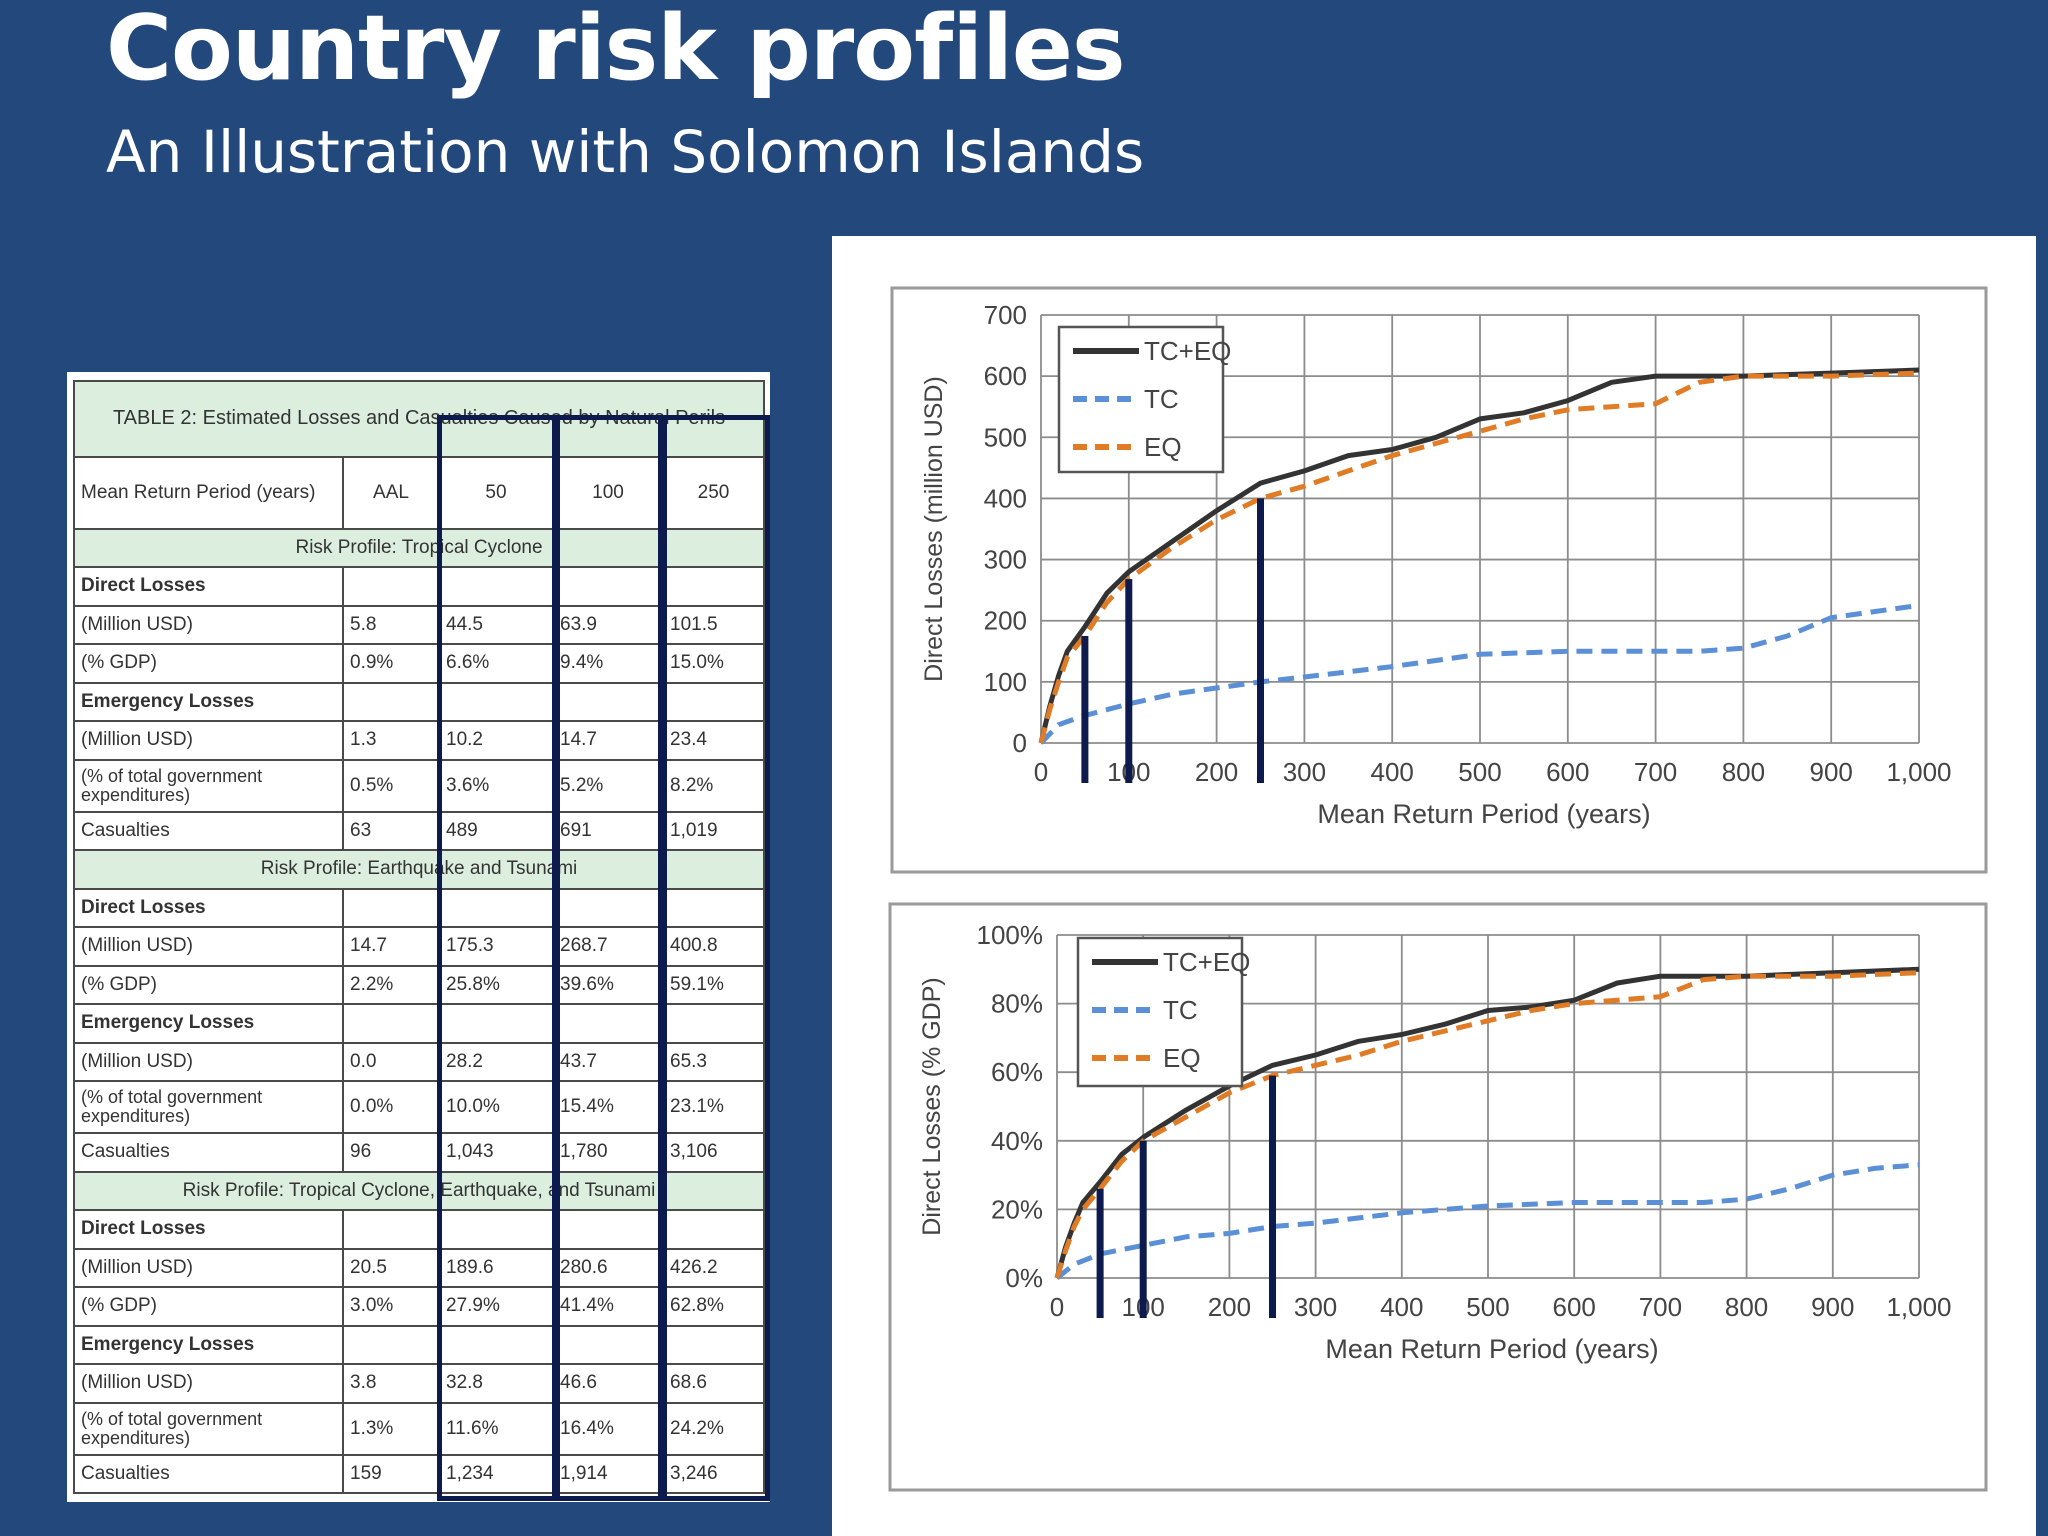 The height and width of the screenshot is (1536, 2048). I want to click on value-cell: 5.8, so click(391, 625).